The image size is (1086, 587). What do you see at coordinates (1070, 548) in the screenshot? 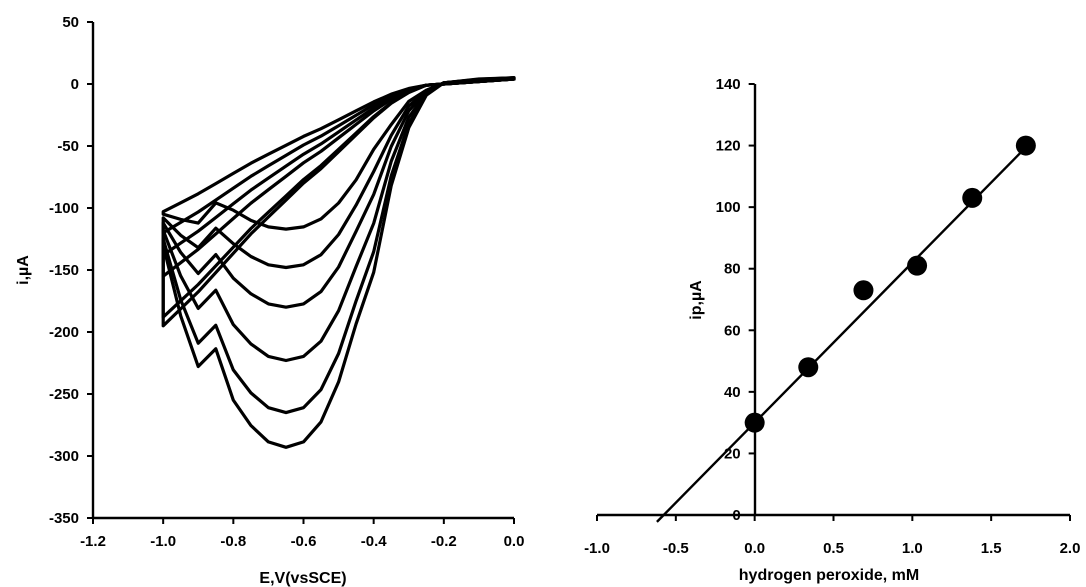
I see `calibration-x-tick-label: 2.0` at bounding box center [1070, 548].